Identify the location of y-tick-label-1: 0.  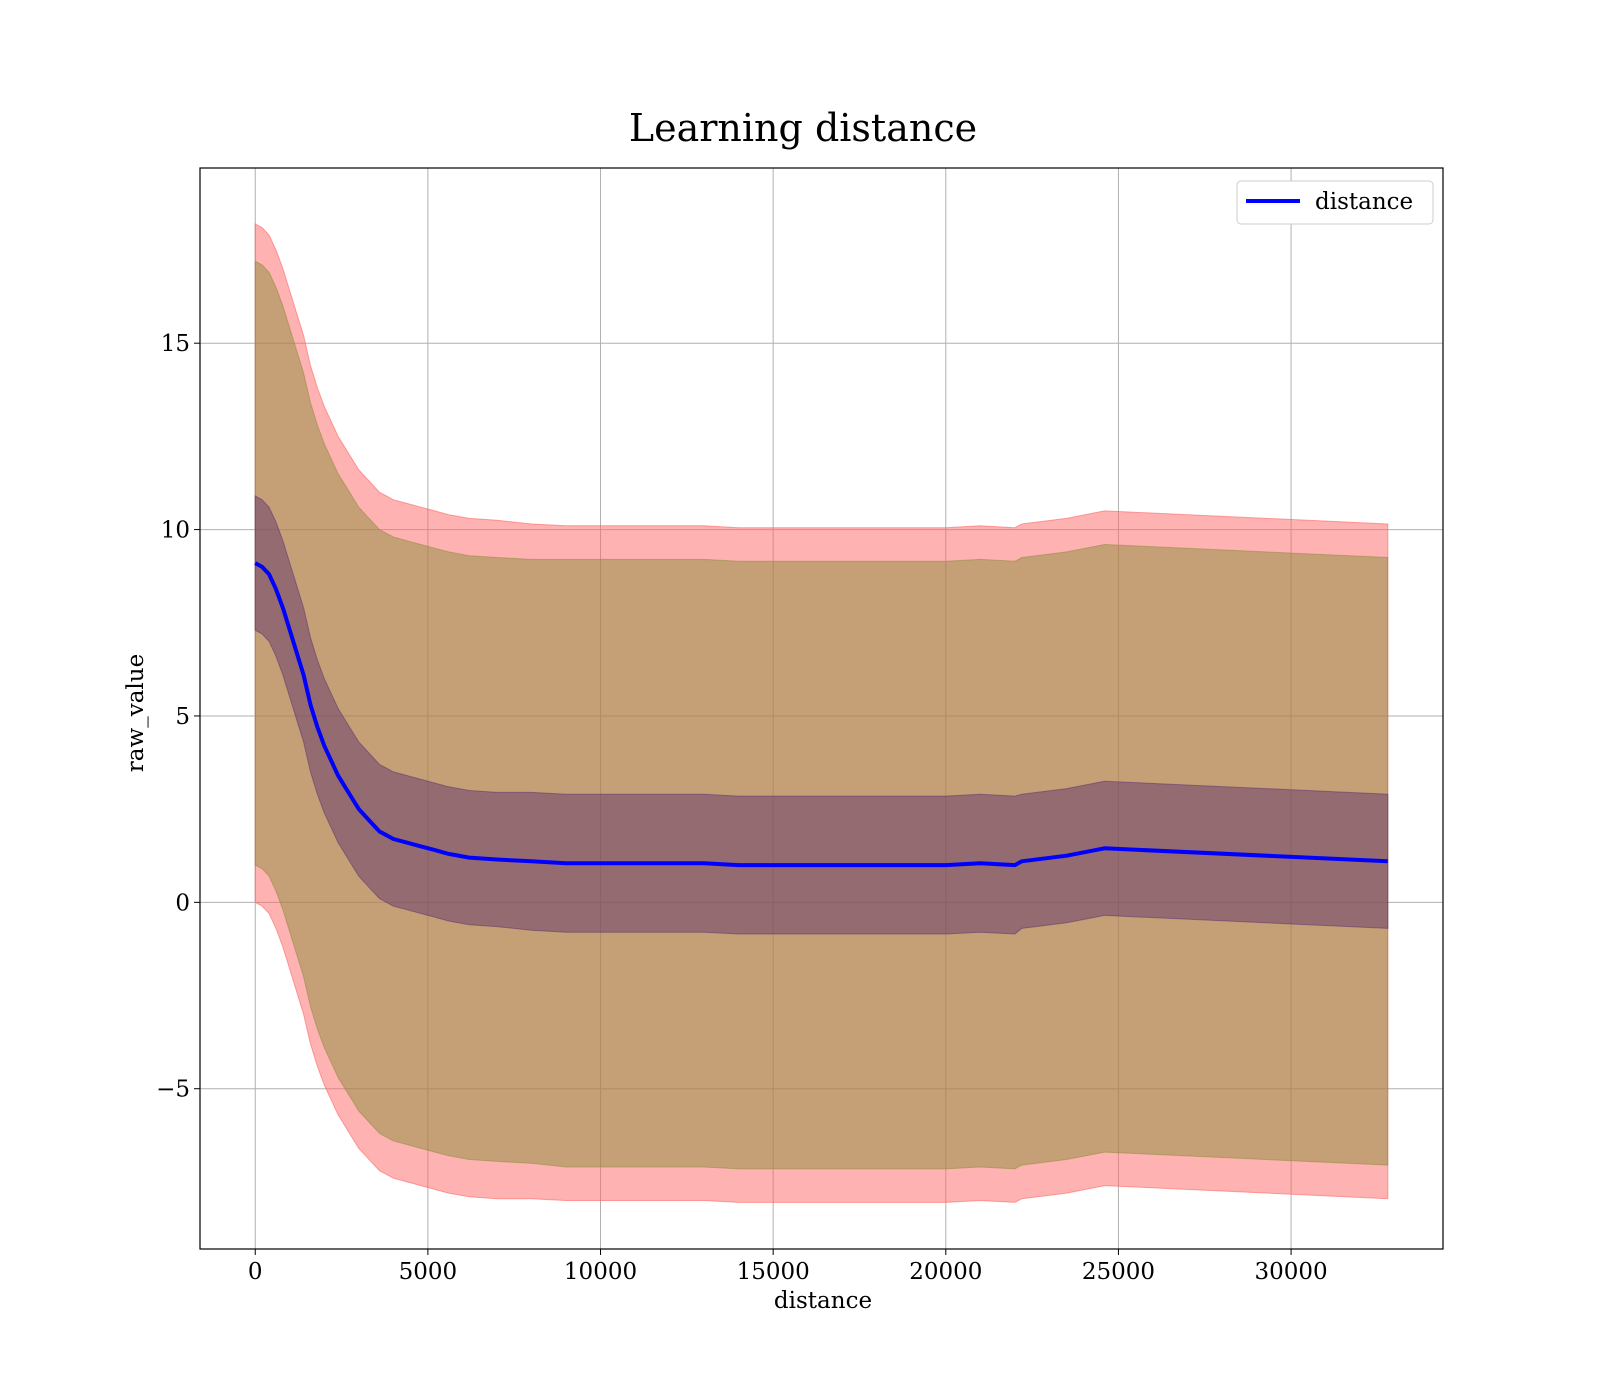
(182, 903).